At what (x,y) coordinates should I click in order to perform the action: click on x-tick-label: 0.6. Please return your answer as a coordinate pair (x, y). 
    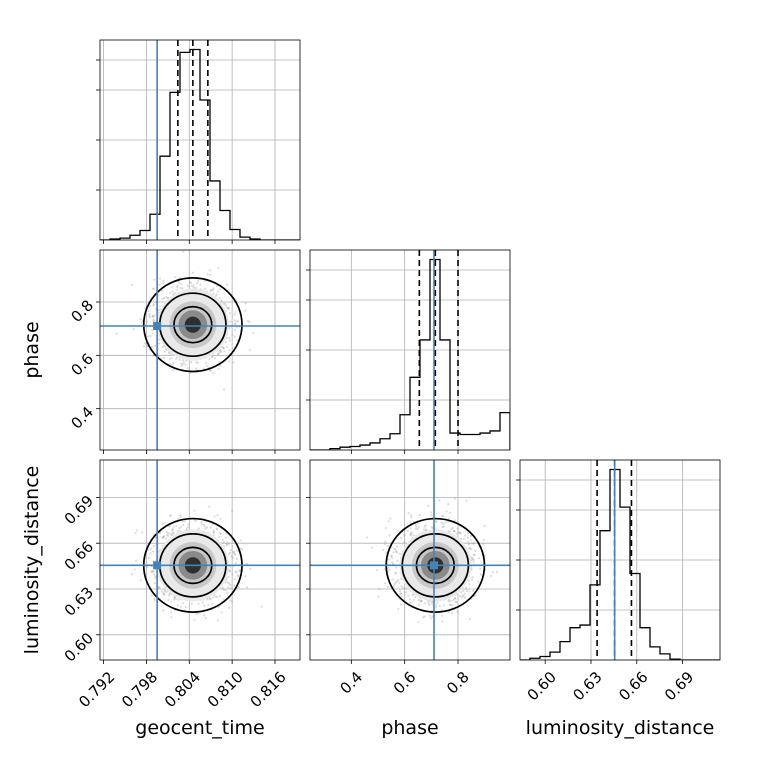
    Looking at the image, I should click on (405, 683).